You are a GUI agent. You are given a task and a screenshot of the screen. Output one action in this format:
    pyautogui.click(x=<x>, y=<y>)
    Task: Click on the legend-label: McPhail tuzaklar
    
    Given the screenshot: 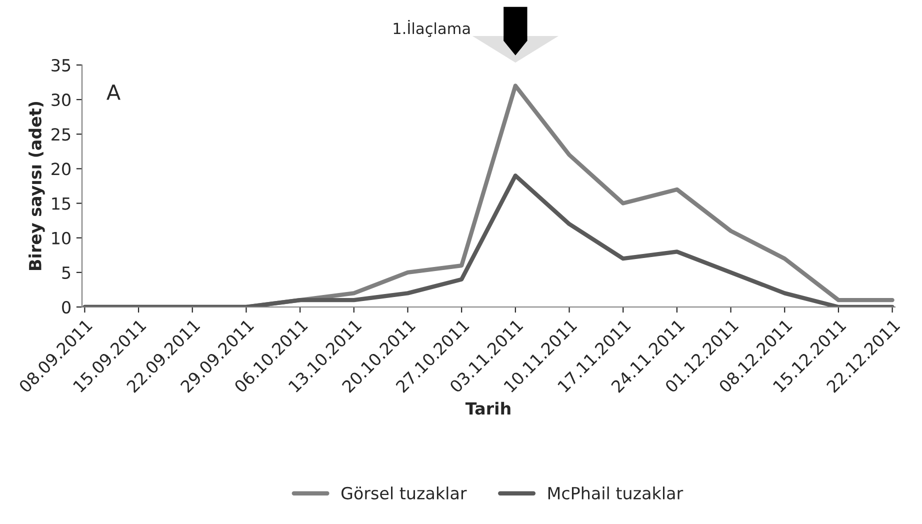 What is the action you would take?
    pyautogui.click(x=616, y=493)
    